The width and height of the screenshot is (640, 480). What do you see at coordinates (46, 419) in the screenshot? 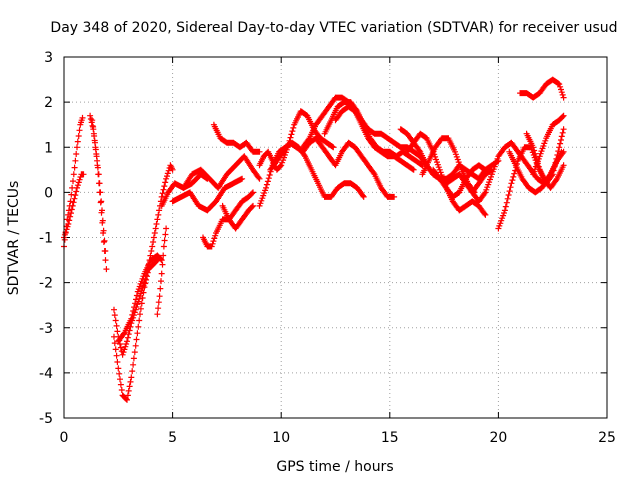
I see `y-tick-label: -5` at bounding box center [46, 419].